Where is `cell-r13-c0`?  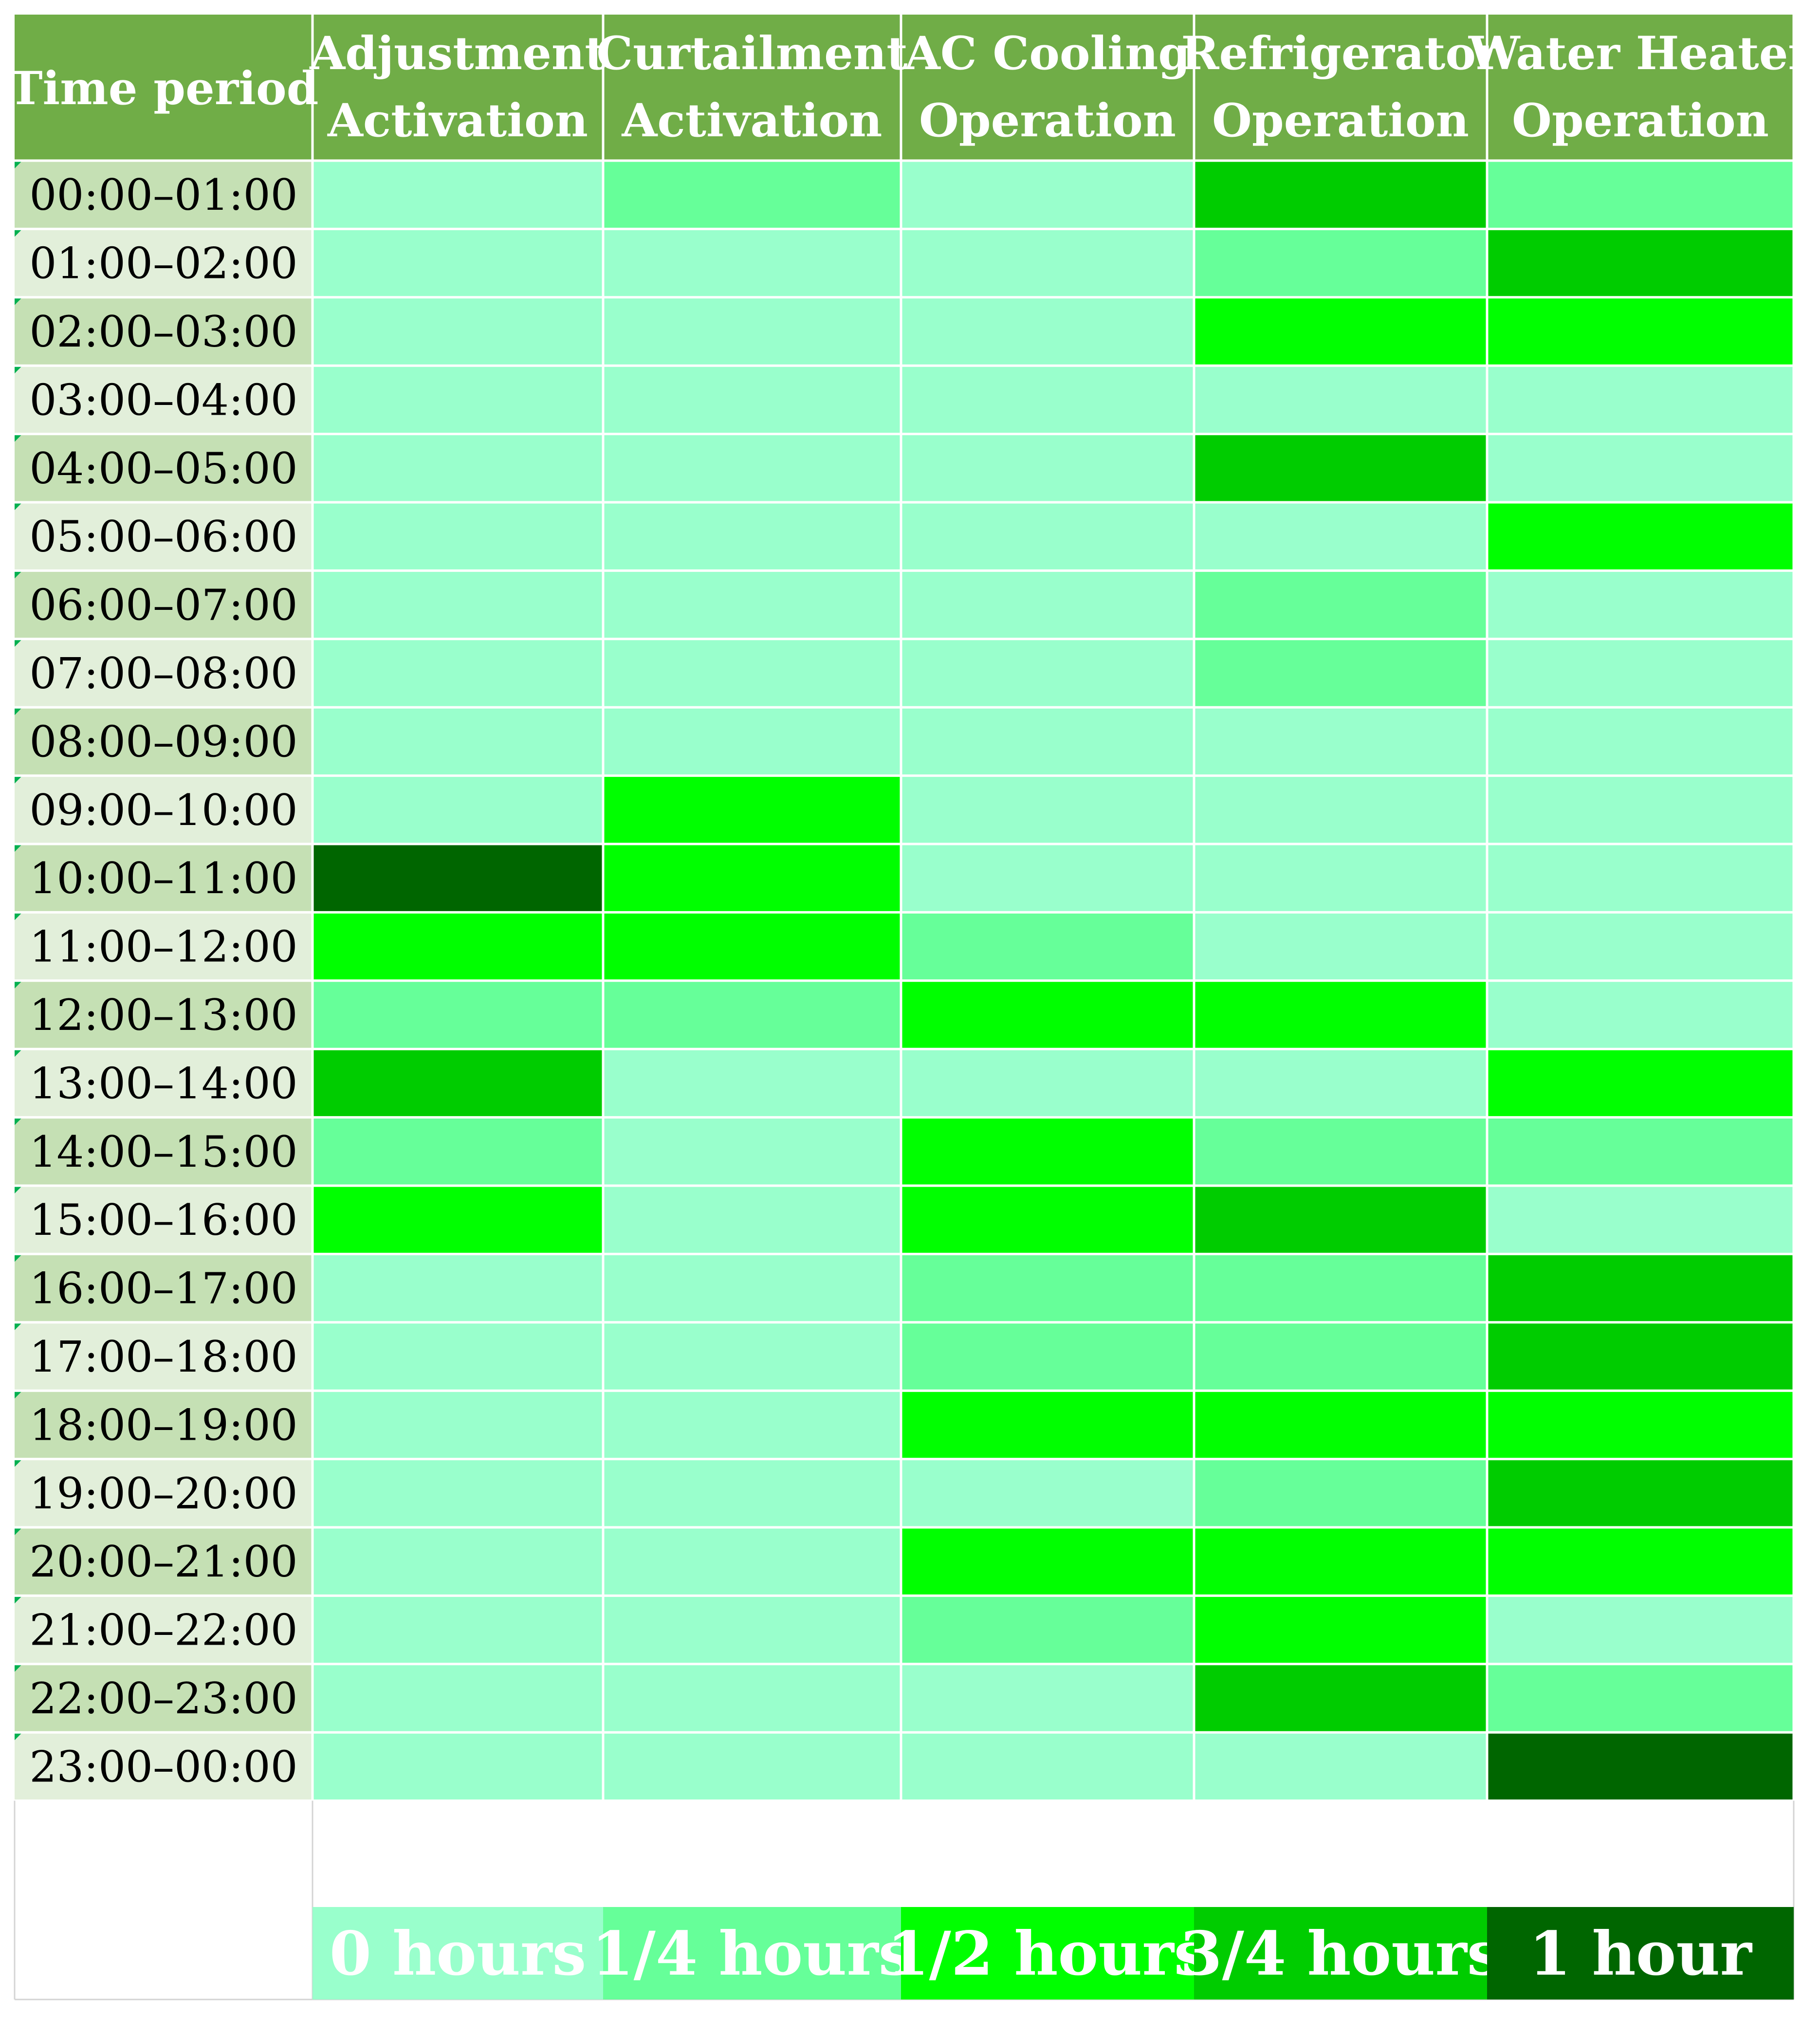 cell-r13-c0 is located at coordinates (458, 1083).